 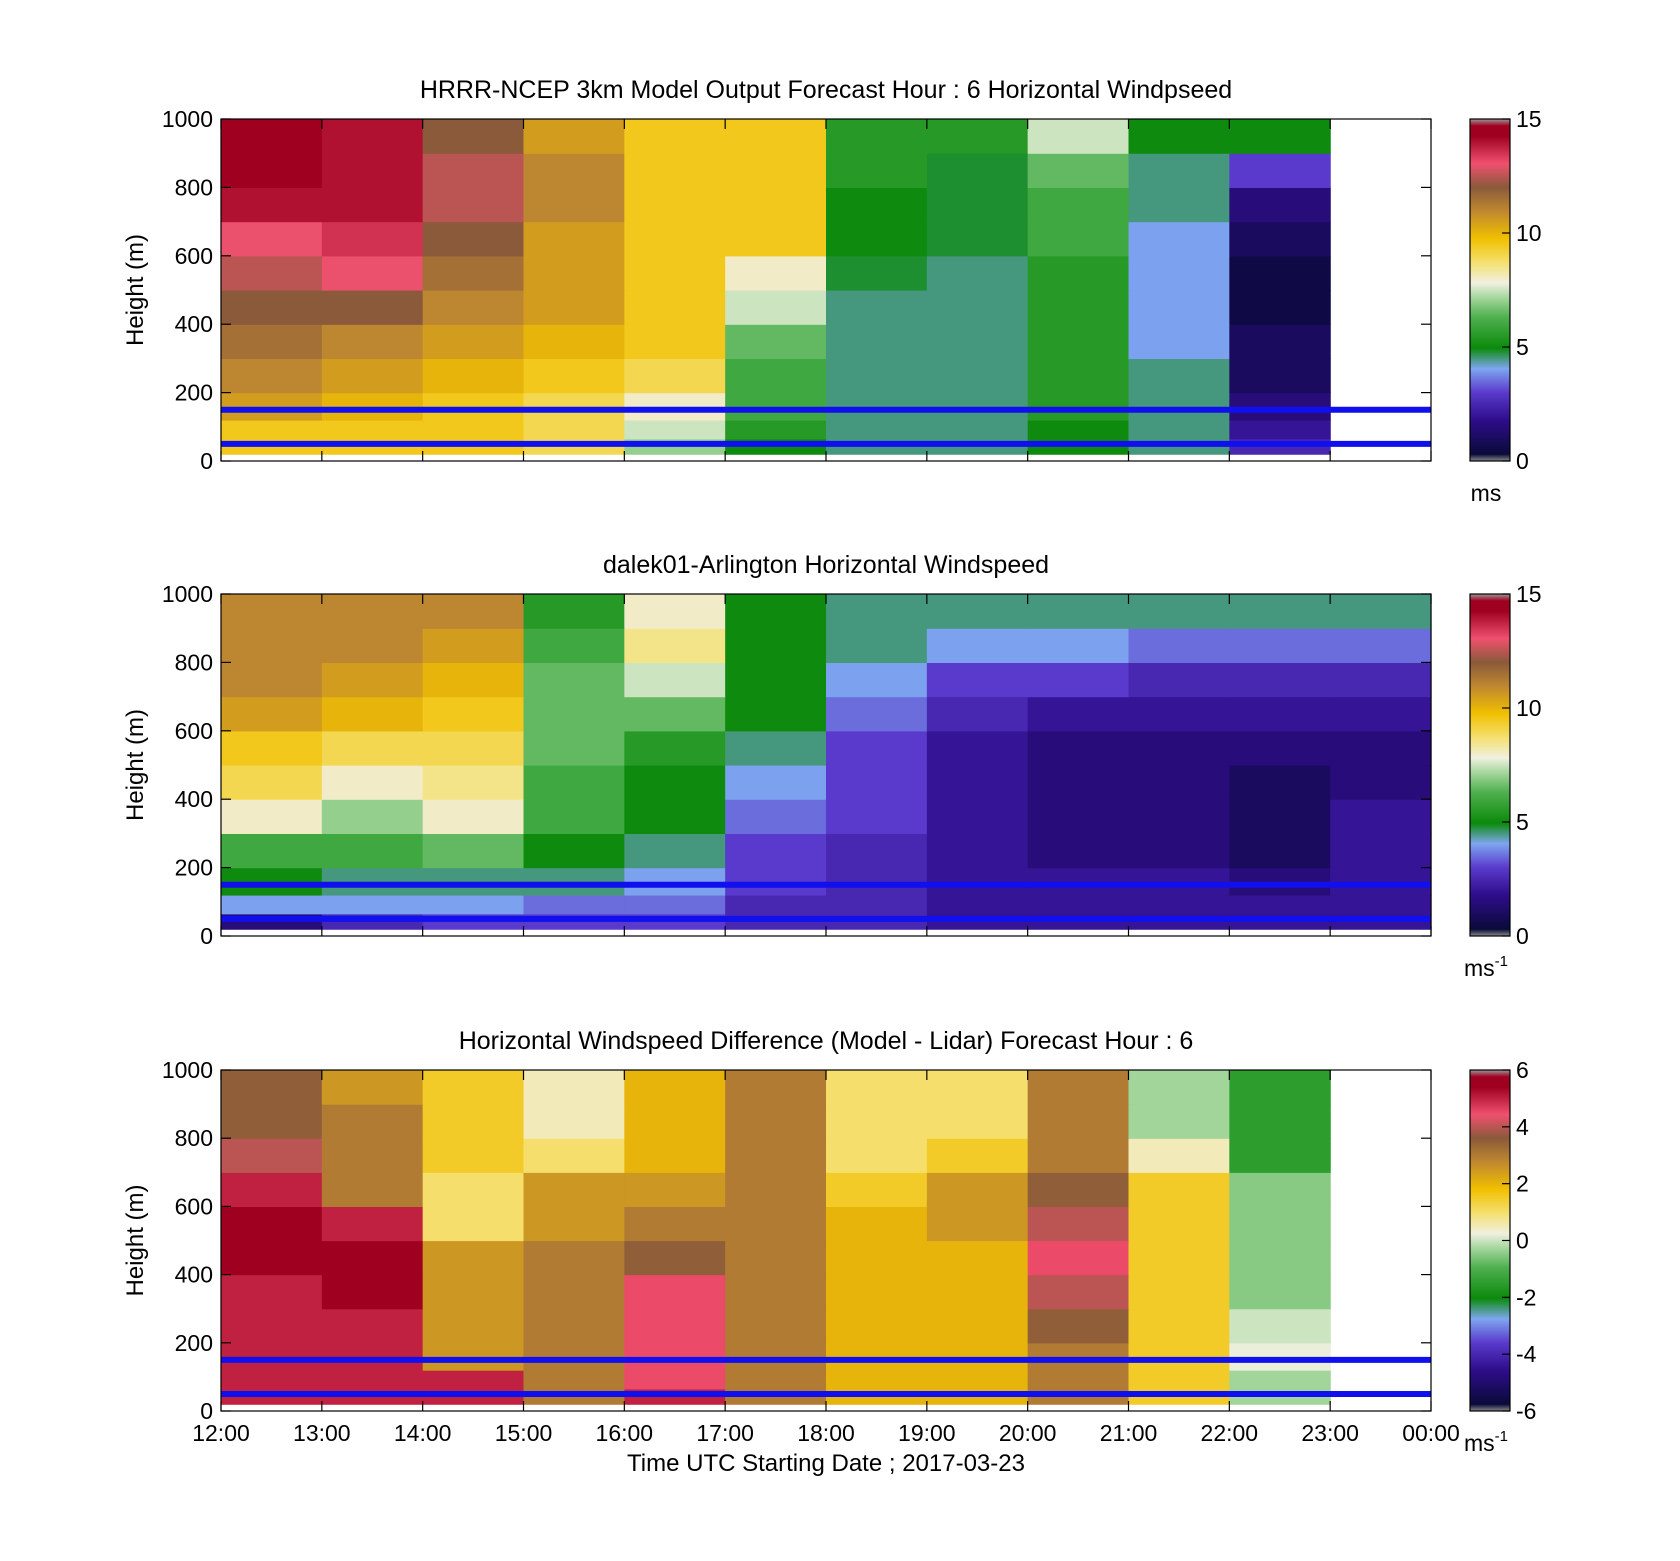 What do you see at coordinates (423, 1433) in the screenshot?
I see `x-tick-label: 14:00` at bounding box center [423, 1433].